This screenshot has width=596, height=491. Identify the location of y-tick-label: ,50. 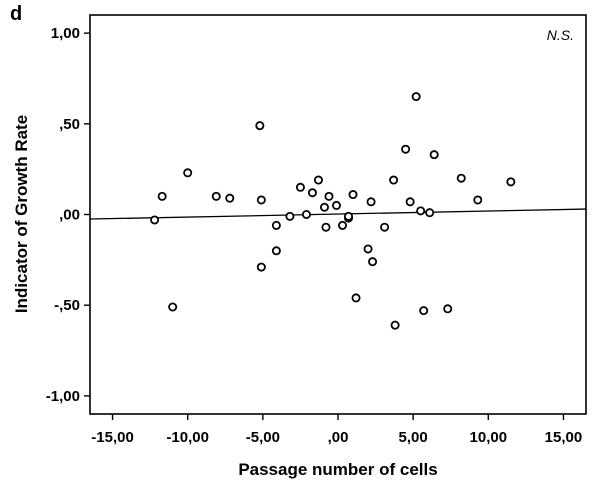
(69, 124).